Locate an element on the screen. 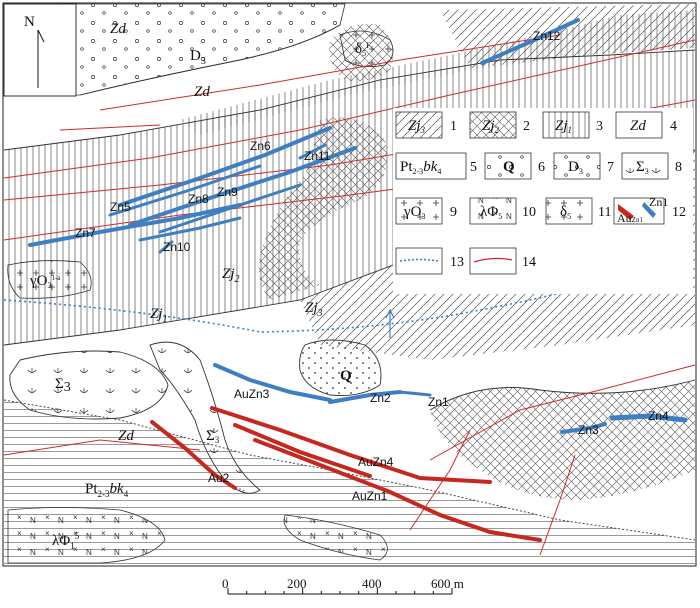  label-zn10: Zn10 is located at coordinates (177, 247).